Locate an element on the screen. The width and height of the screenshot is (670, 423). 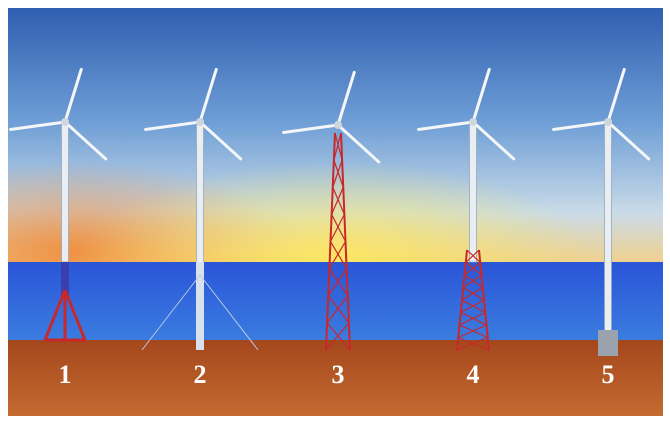
turbine-number: 3 is located at coordinates (338, 374).